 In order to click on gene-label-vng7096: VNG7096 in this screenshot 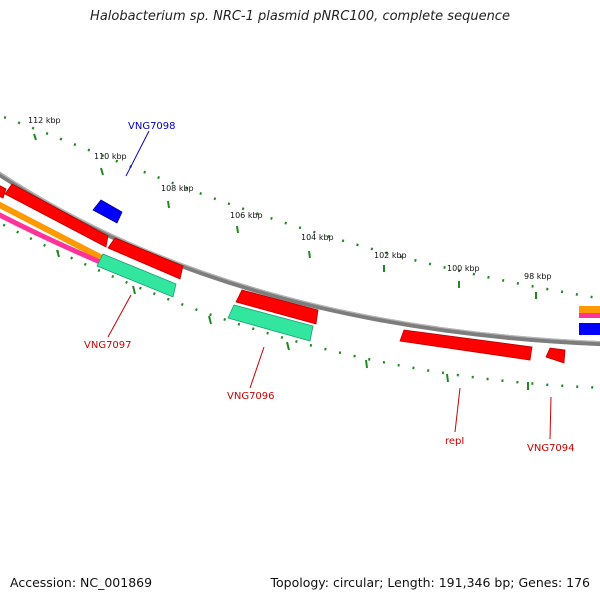, I will do `click(251, 396)`.